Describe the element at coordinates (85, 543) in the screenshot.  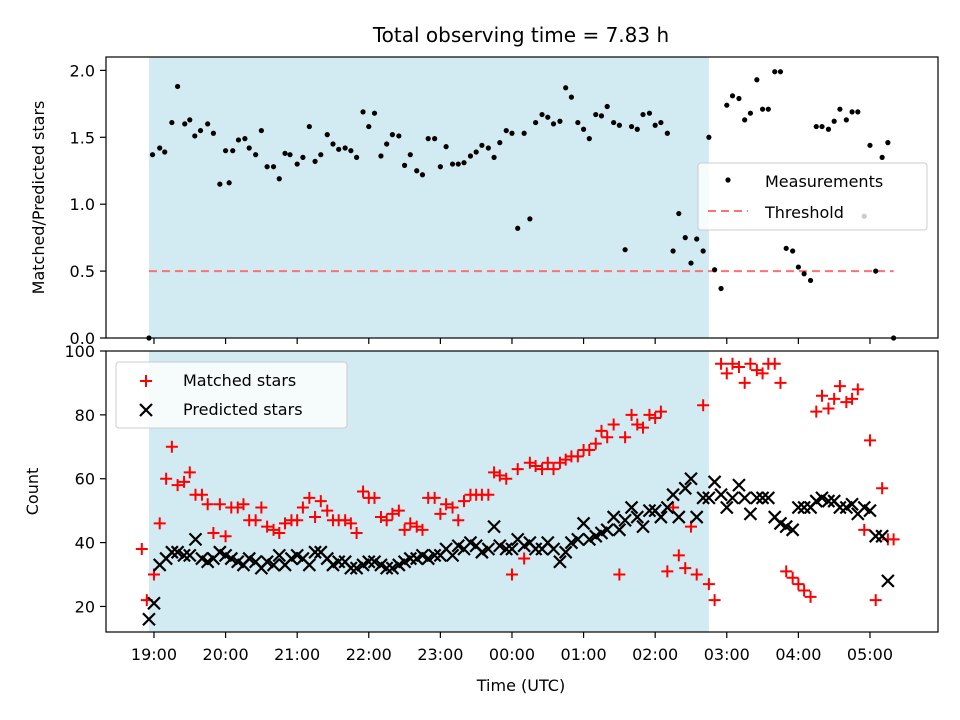
I see `y-tick-label: 40` at that location.